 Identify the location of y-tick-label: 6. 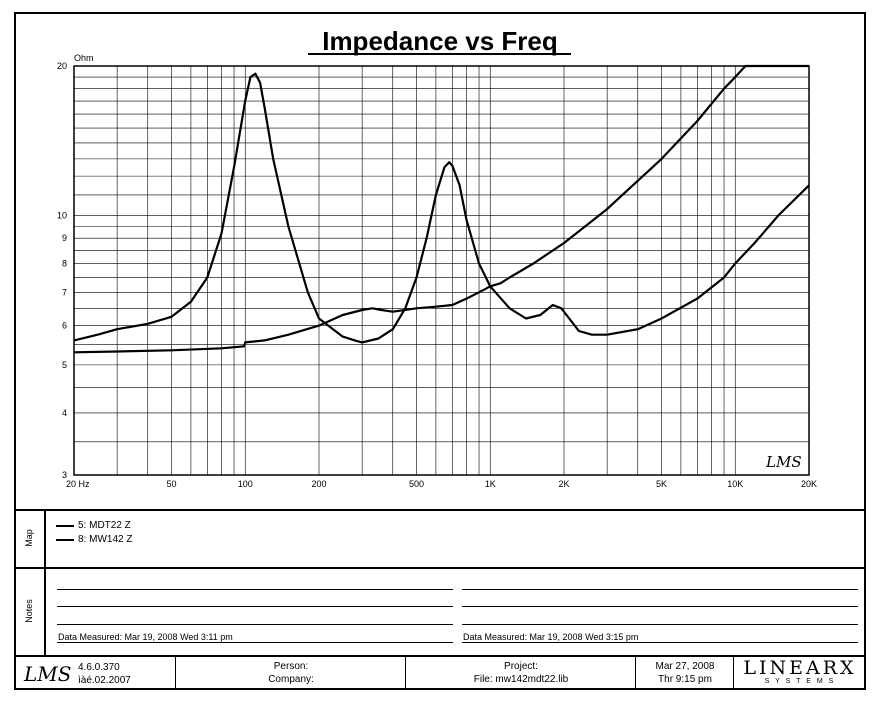
(64, 326).